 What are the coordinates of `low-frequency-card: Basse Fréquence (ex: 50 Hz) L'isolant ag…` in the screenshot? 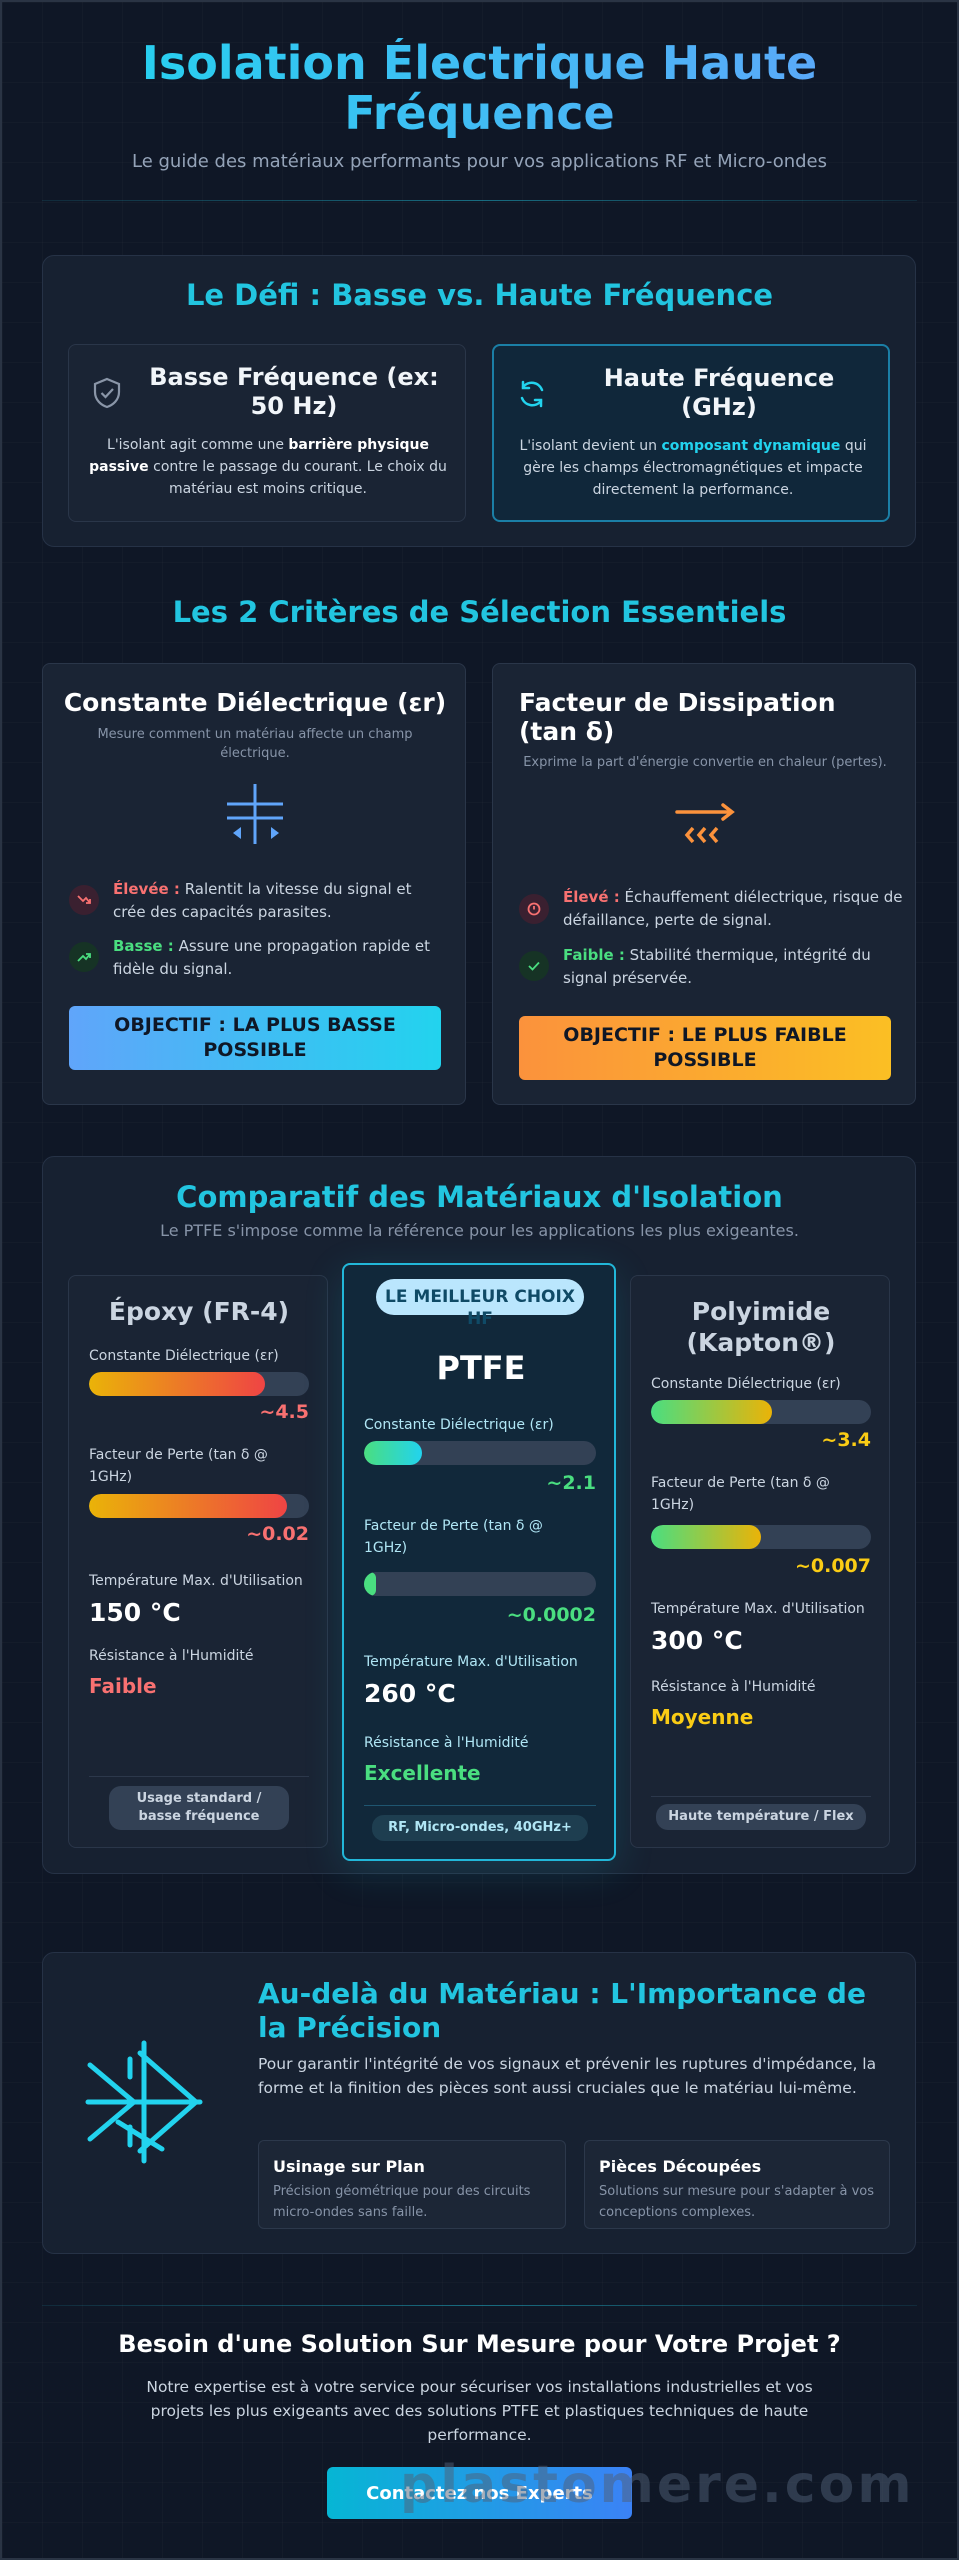 It's located at (267, 433).